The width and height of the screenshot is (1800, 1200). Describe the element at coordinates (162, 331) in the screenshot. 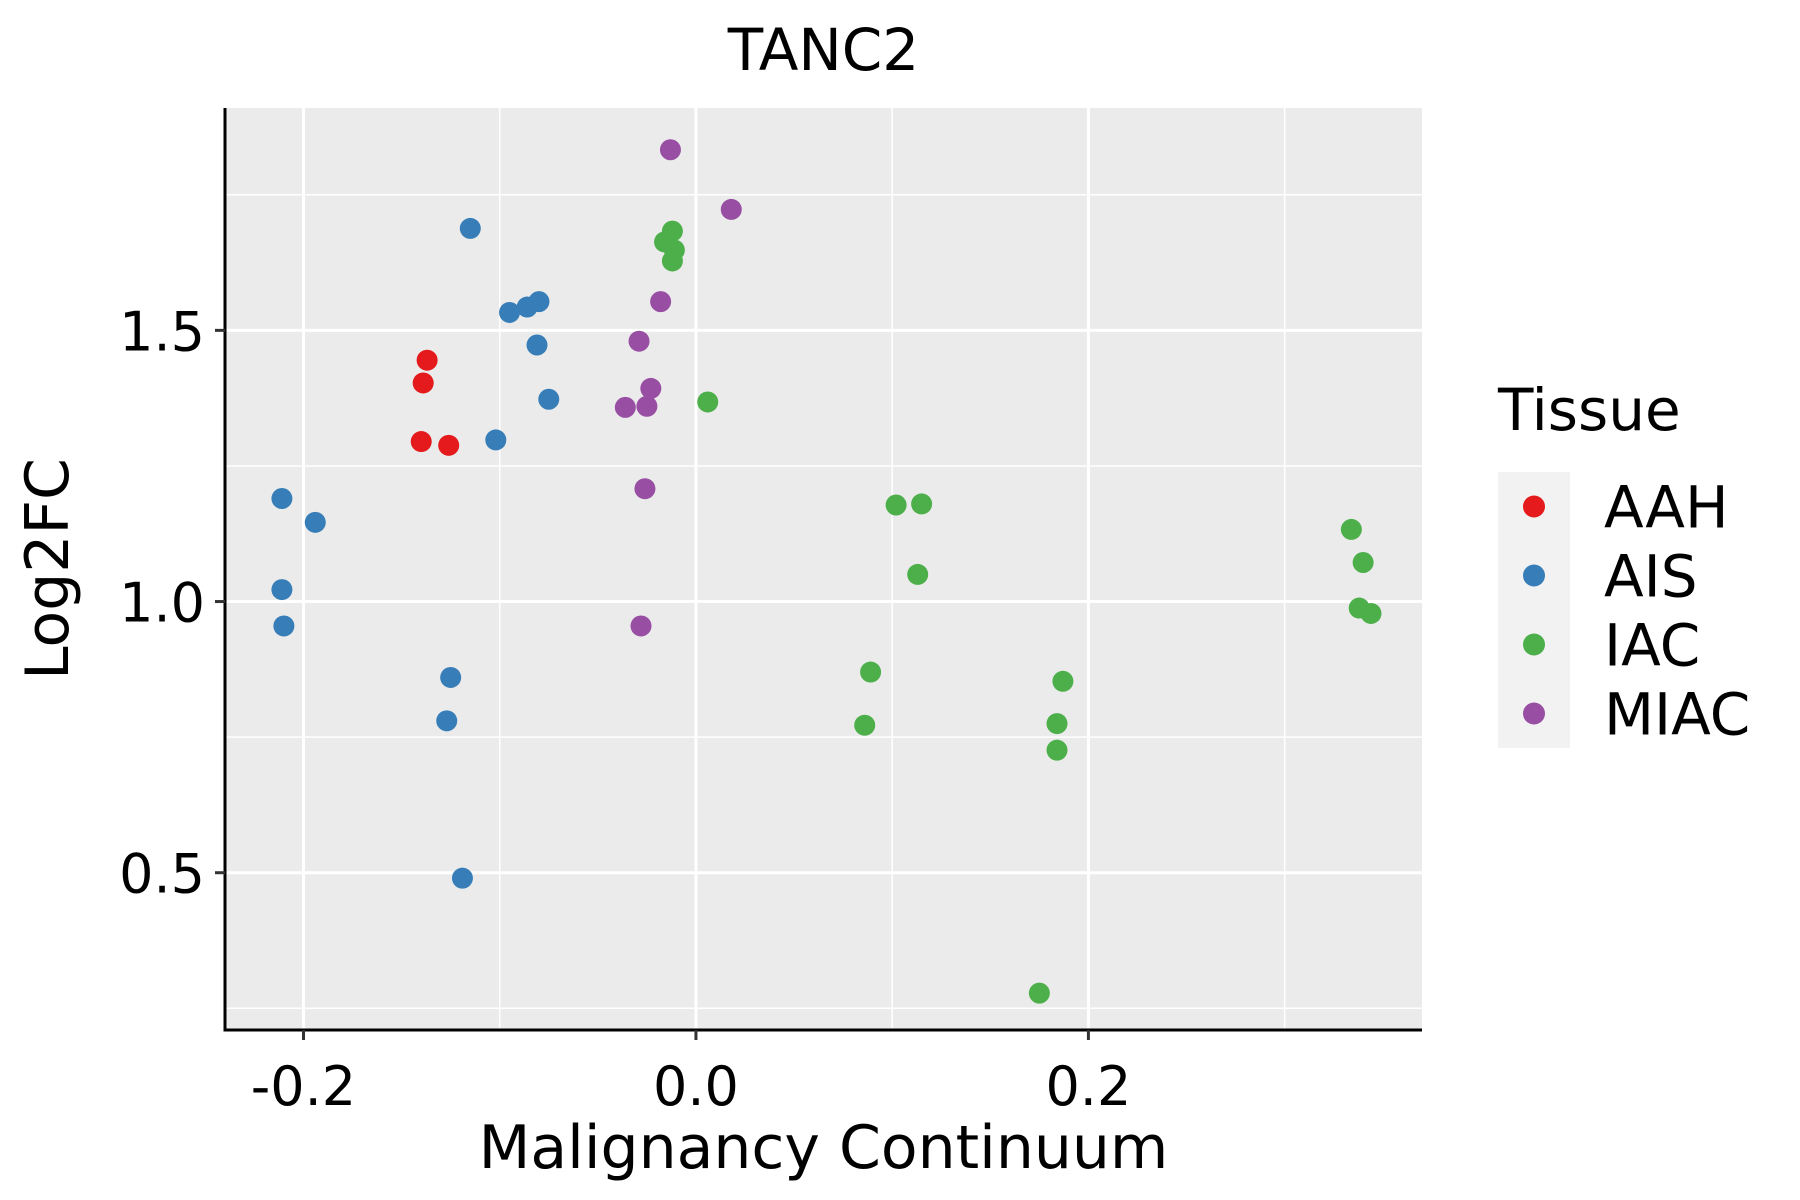

I see `y-tick-label: 1.5` at that location.